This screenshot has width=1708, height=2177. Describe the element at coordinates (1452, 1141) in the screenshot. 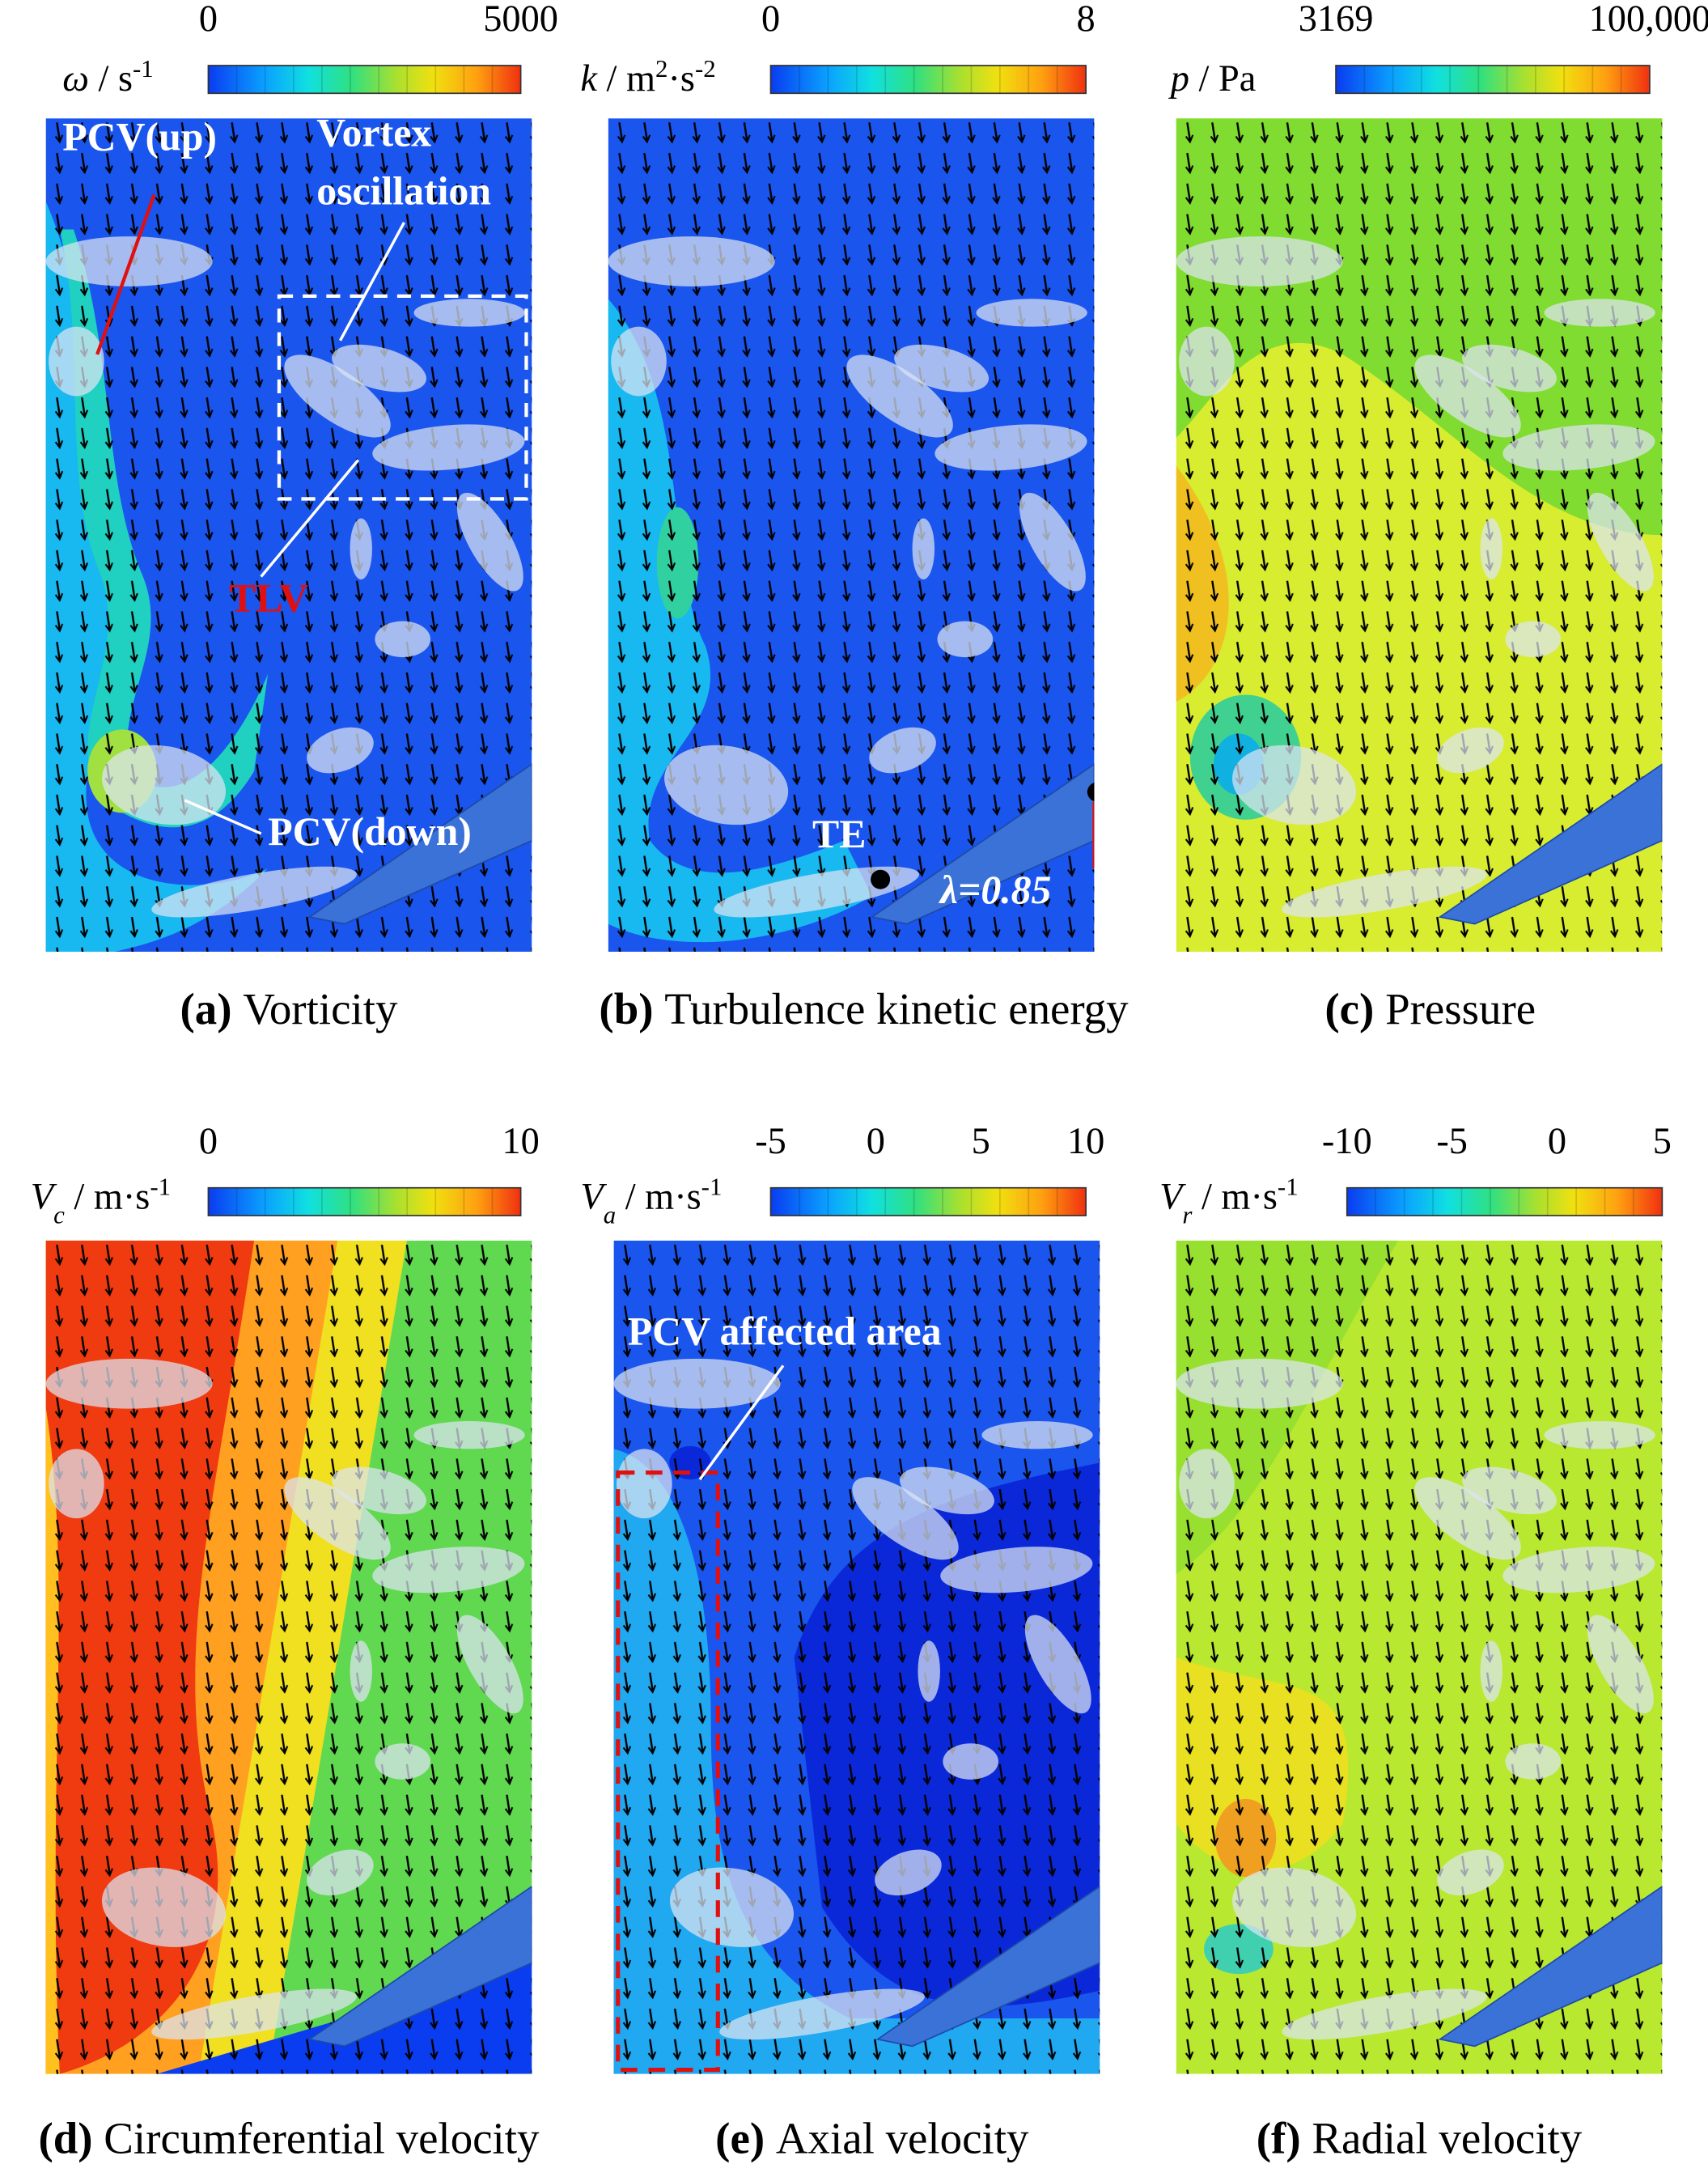

I see `colorbar-tick-label: -5` at that location.